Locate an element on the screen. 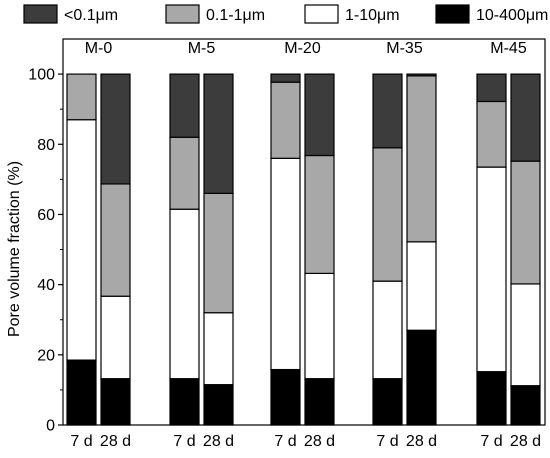 The image size is (550, 458). bar-segment-0-1um-m-45-7-d is located at coordinates (491, 88).